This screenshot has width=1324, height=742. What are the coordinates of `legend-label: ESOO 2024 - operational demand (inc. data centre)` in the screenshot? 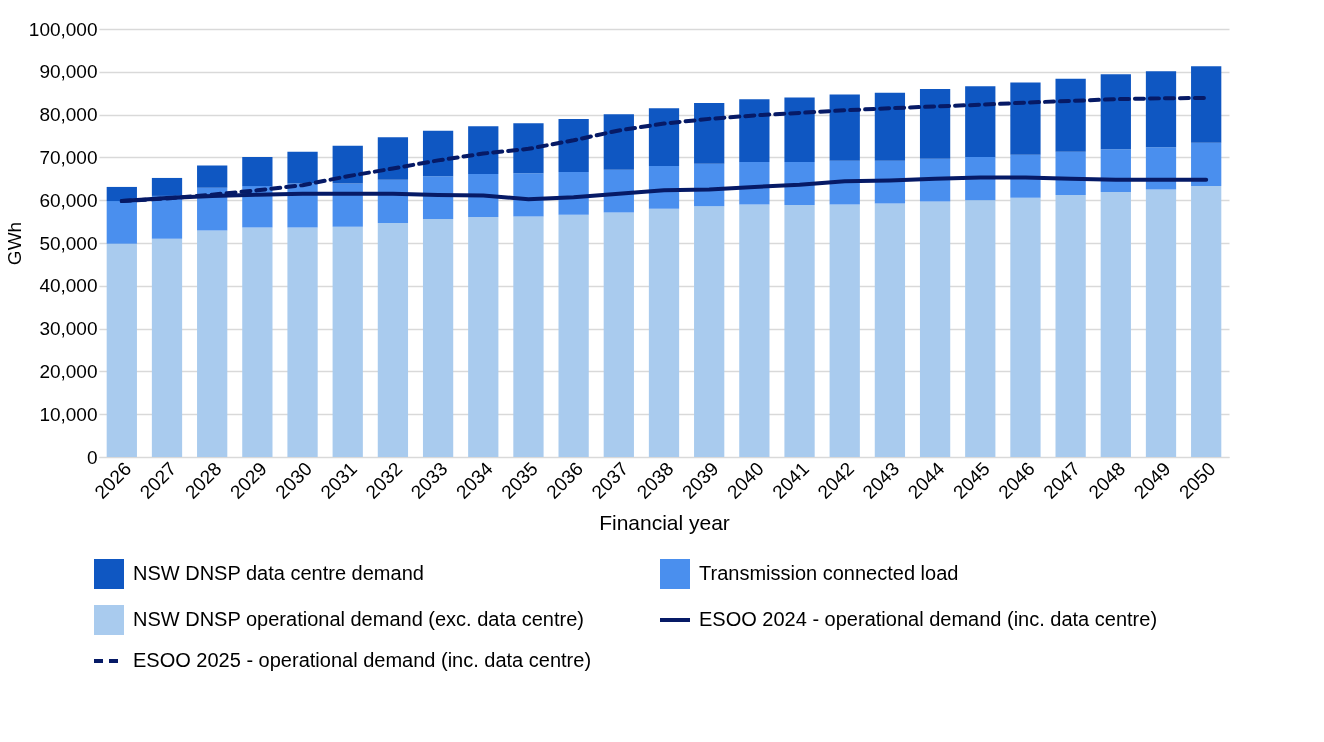 It's located at (928, 619).